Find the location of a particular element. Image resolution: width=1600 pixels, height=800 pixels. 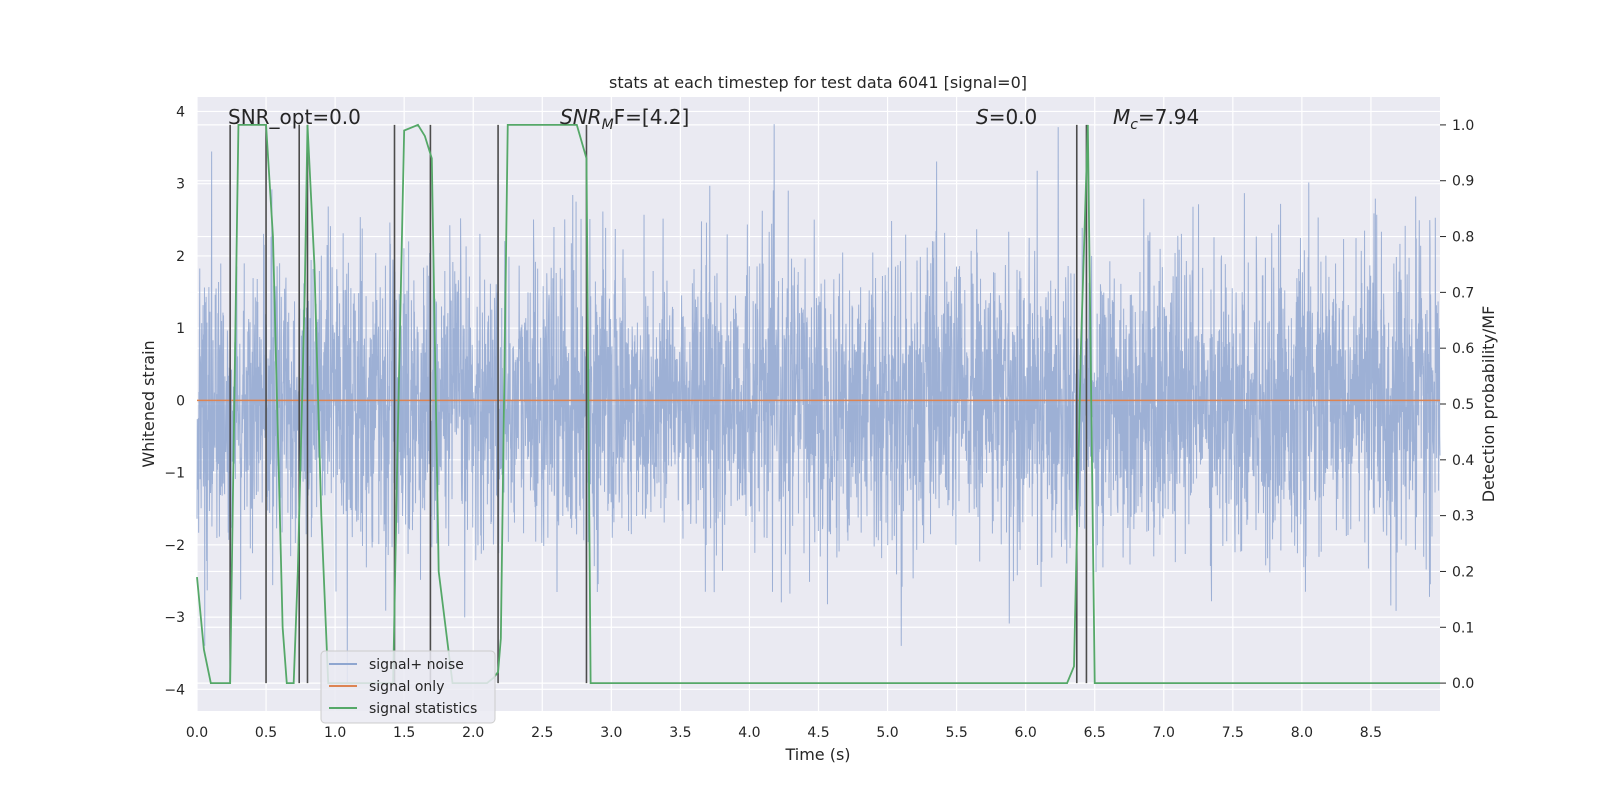

x-tick-17: 8.5 is located at coordinates (1371, 733).